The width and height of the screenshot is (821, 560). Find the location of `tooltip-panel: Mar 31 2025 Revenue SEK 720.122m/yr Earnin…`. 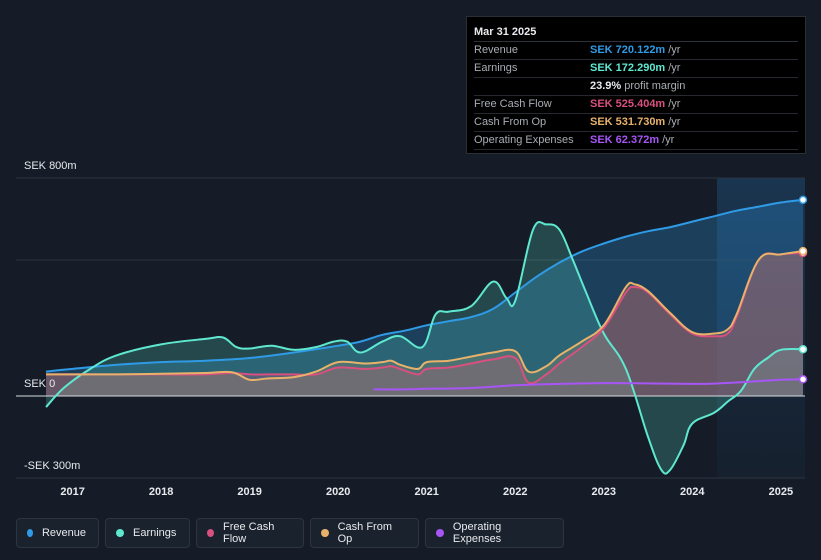

tooltip-panel: Mar 31 2025 Revenue SEK 720.122m/yr Earnin… is located at coordinates (636, 85).